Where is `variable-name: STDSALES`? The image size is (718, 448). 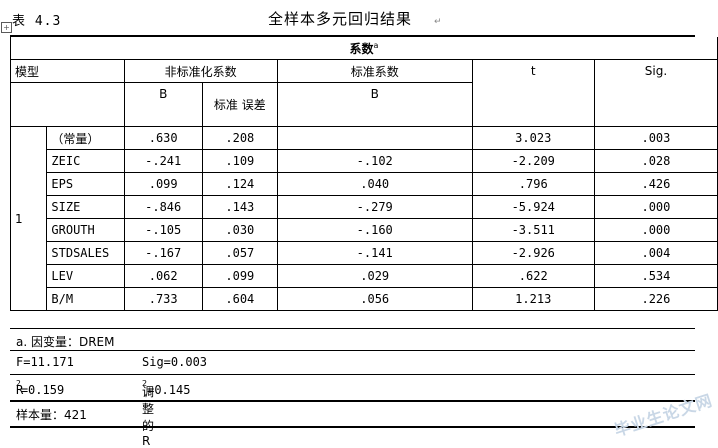
variable-name: STDSALES is located at coordinates (85, 253).